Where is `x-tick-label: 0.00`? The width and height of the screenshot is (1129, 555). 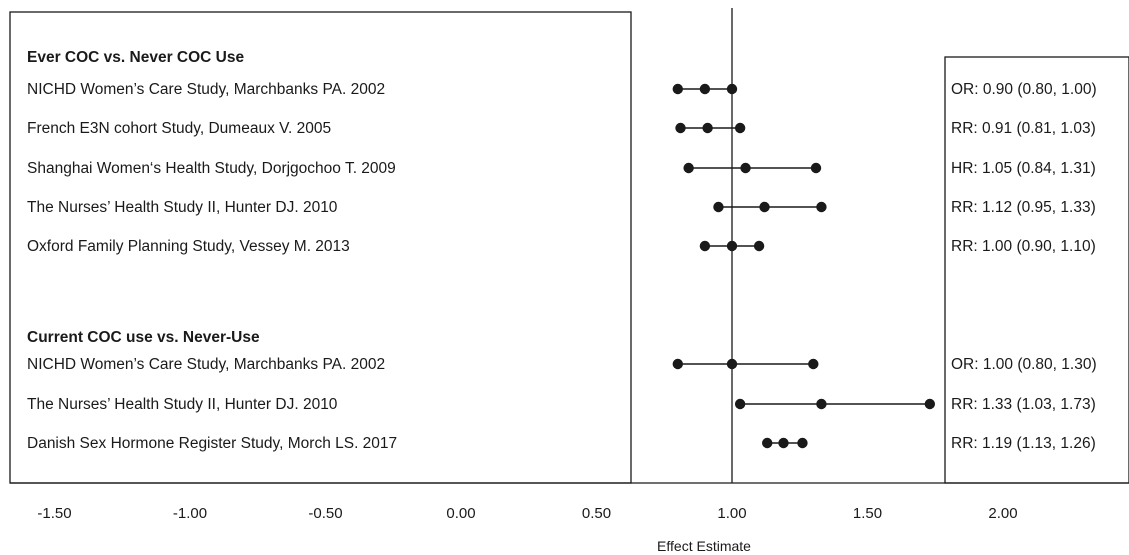 x-tick-label: 0.00 is located at coordinates (460, 513).